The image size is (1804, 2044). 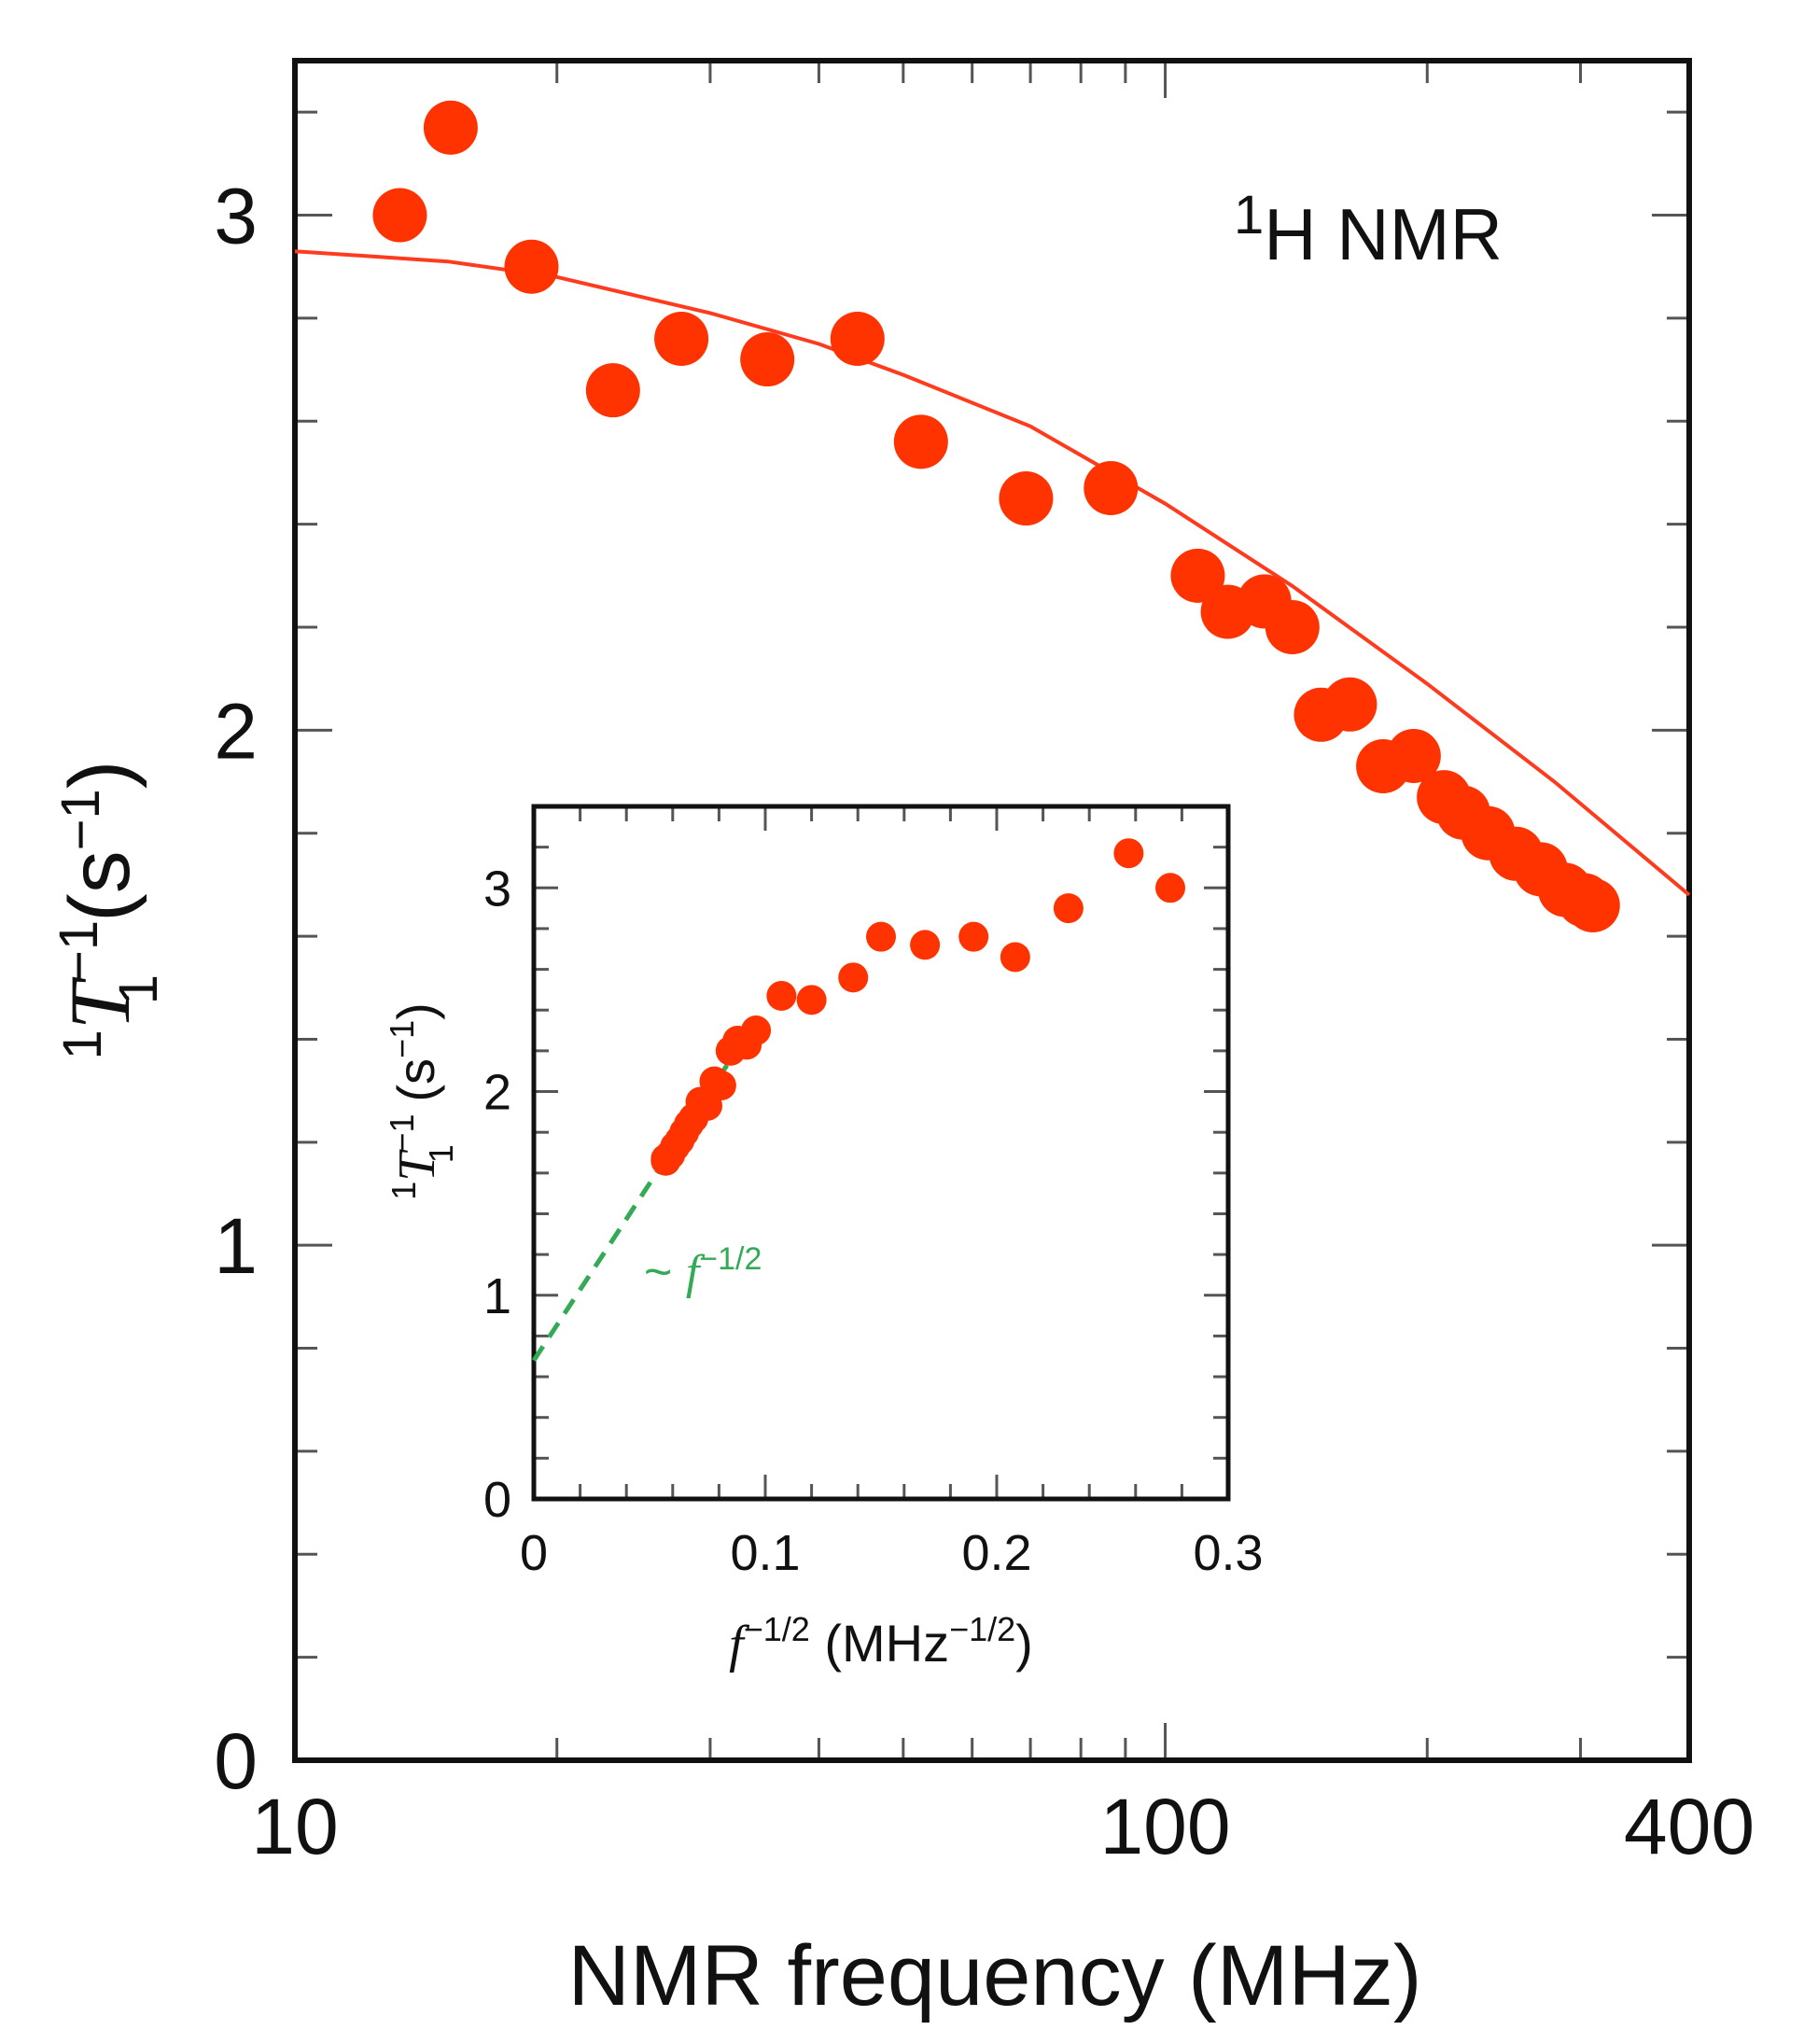 I want to click on inset-ylabel-sub: 1, so click(x=441, y=1153).